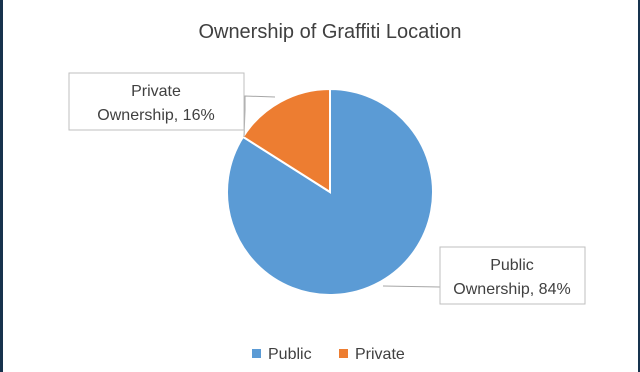 This screenshot has height=372, width=640. I want to click on public-leader-line, so click(411, 286).